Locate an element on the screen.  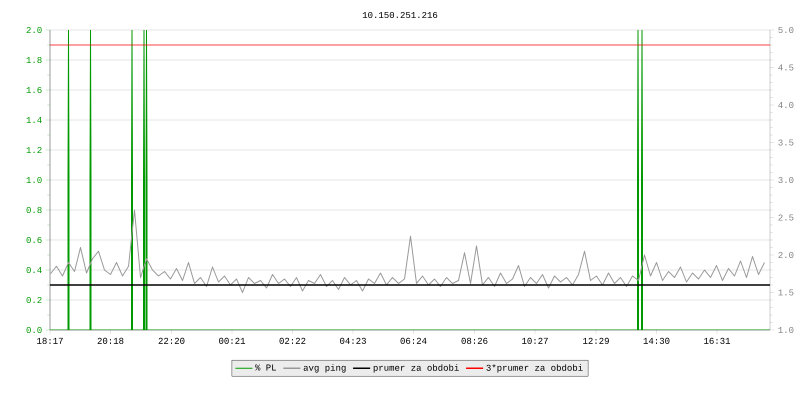
y-tick-label: 0.6 is located at coordinates (34, 240).